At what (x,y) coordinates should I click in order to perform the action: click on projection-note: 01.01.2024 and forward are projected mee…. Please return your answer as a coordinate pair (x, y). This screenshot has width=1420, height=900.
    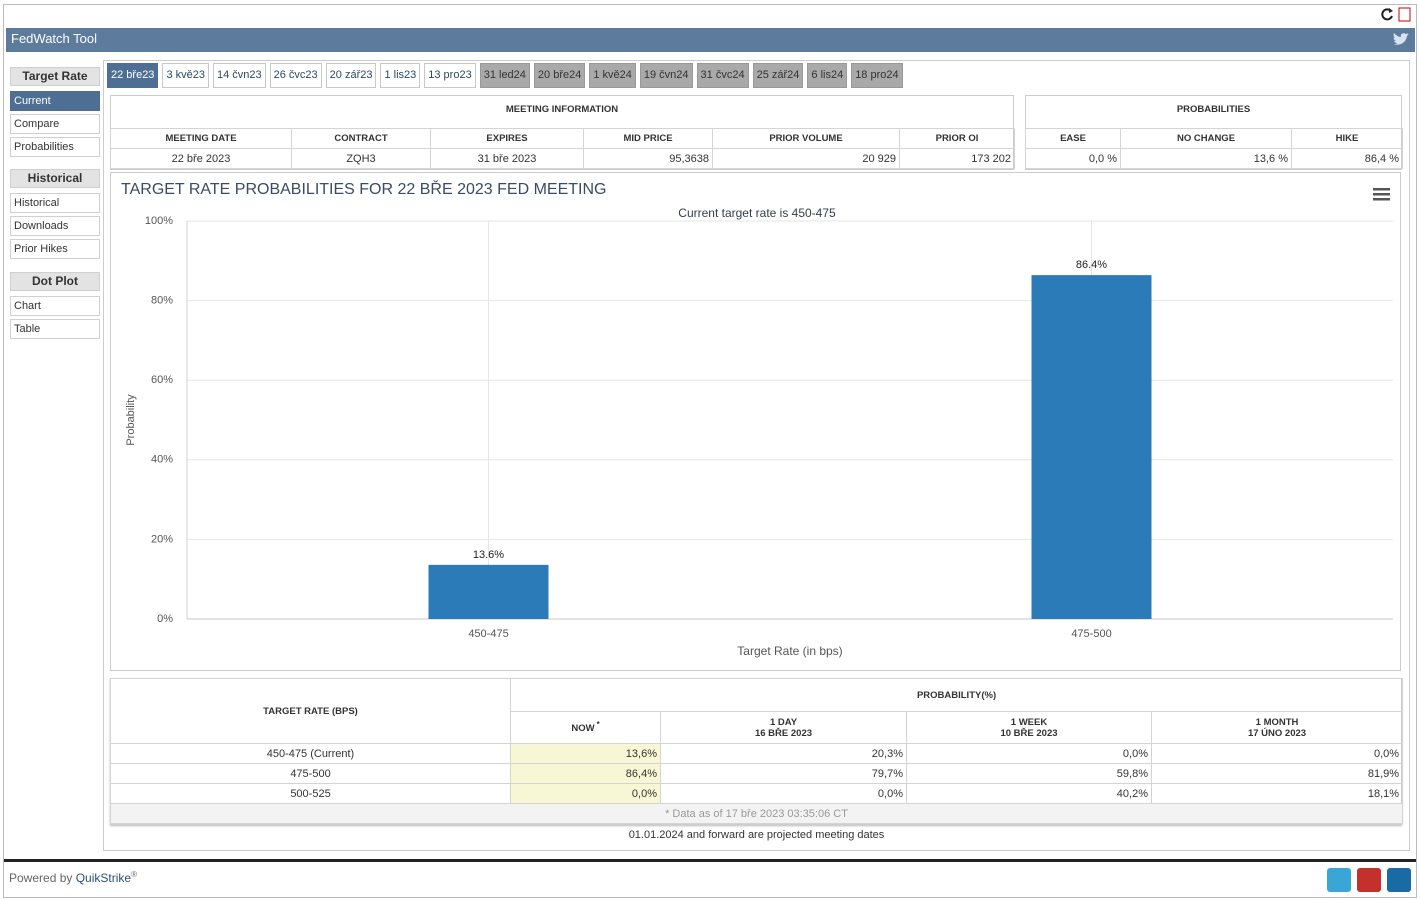
    Looking at the image, I should click on (756, 835).